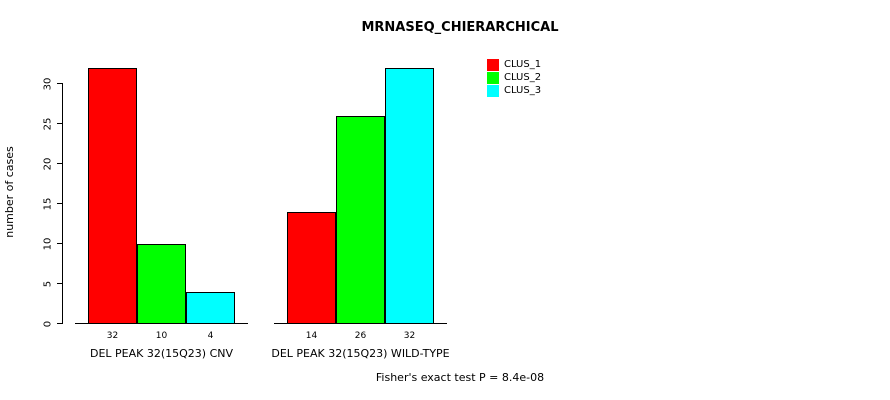 Image resolution: width=890 pixels, height=400 pixels. I want to click on y-tick-label: 0, so click(48, 324).